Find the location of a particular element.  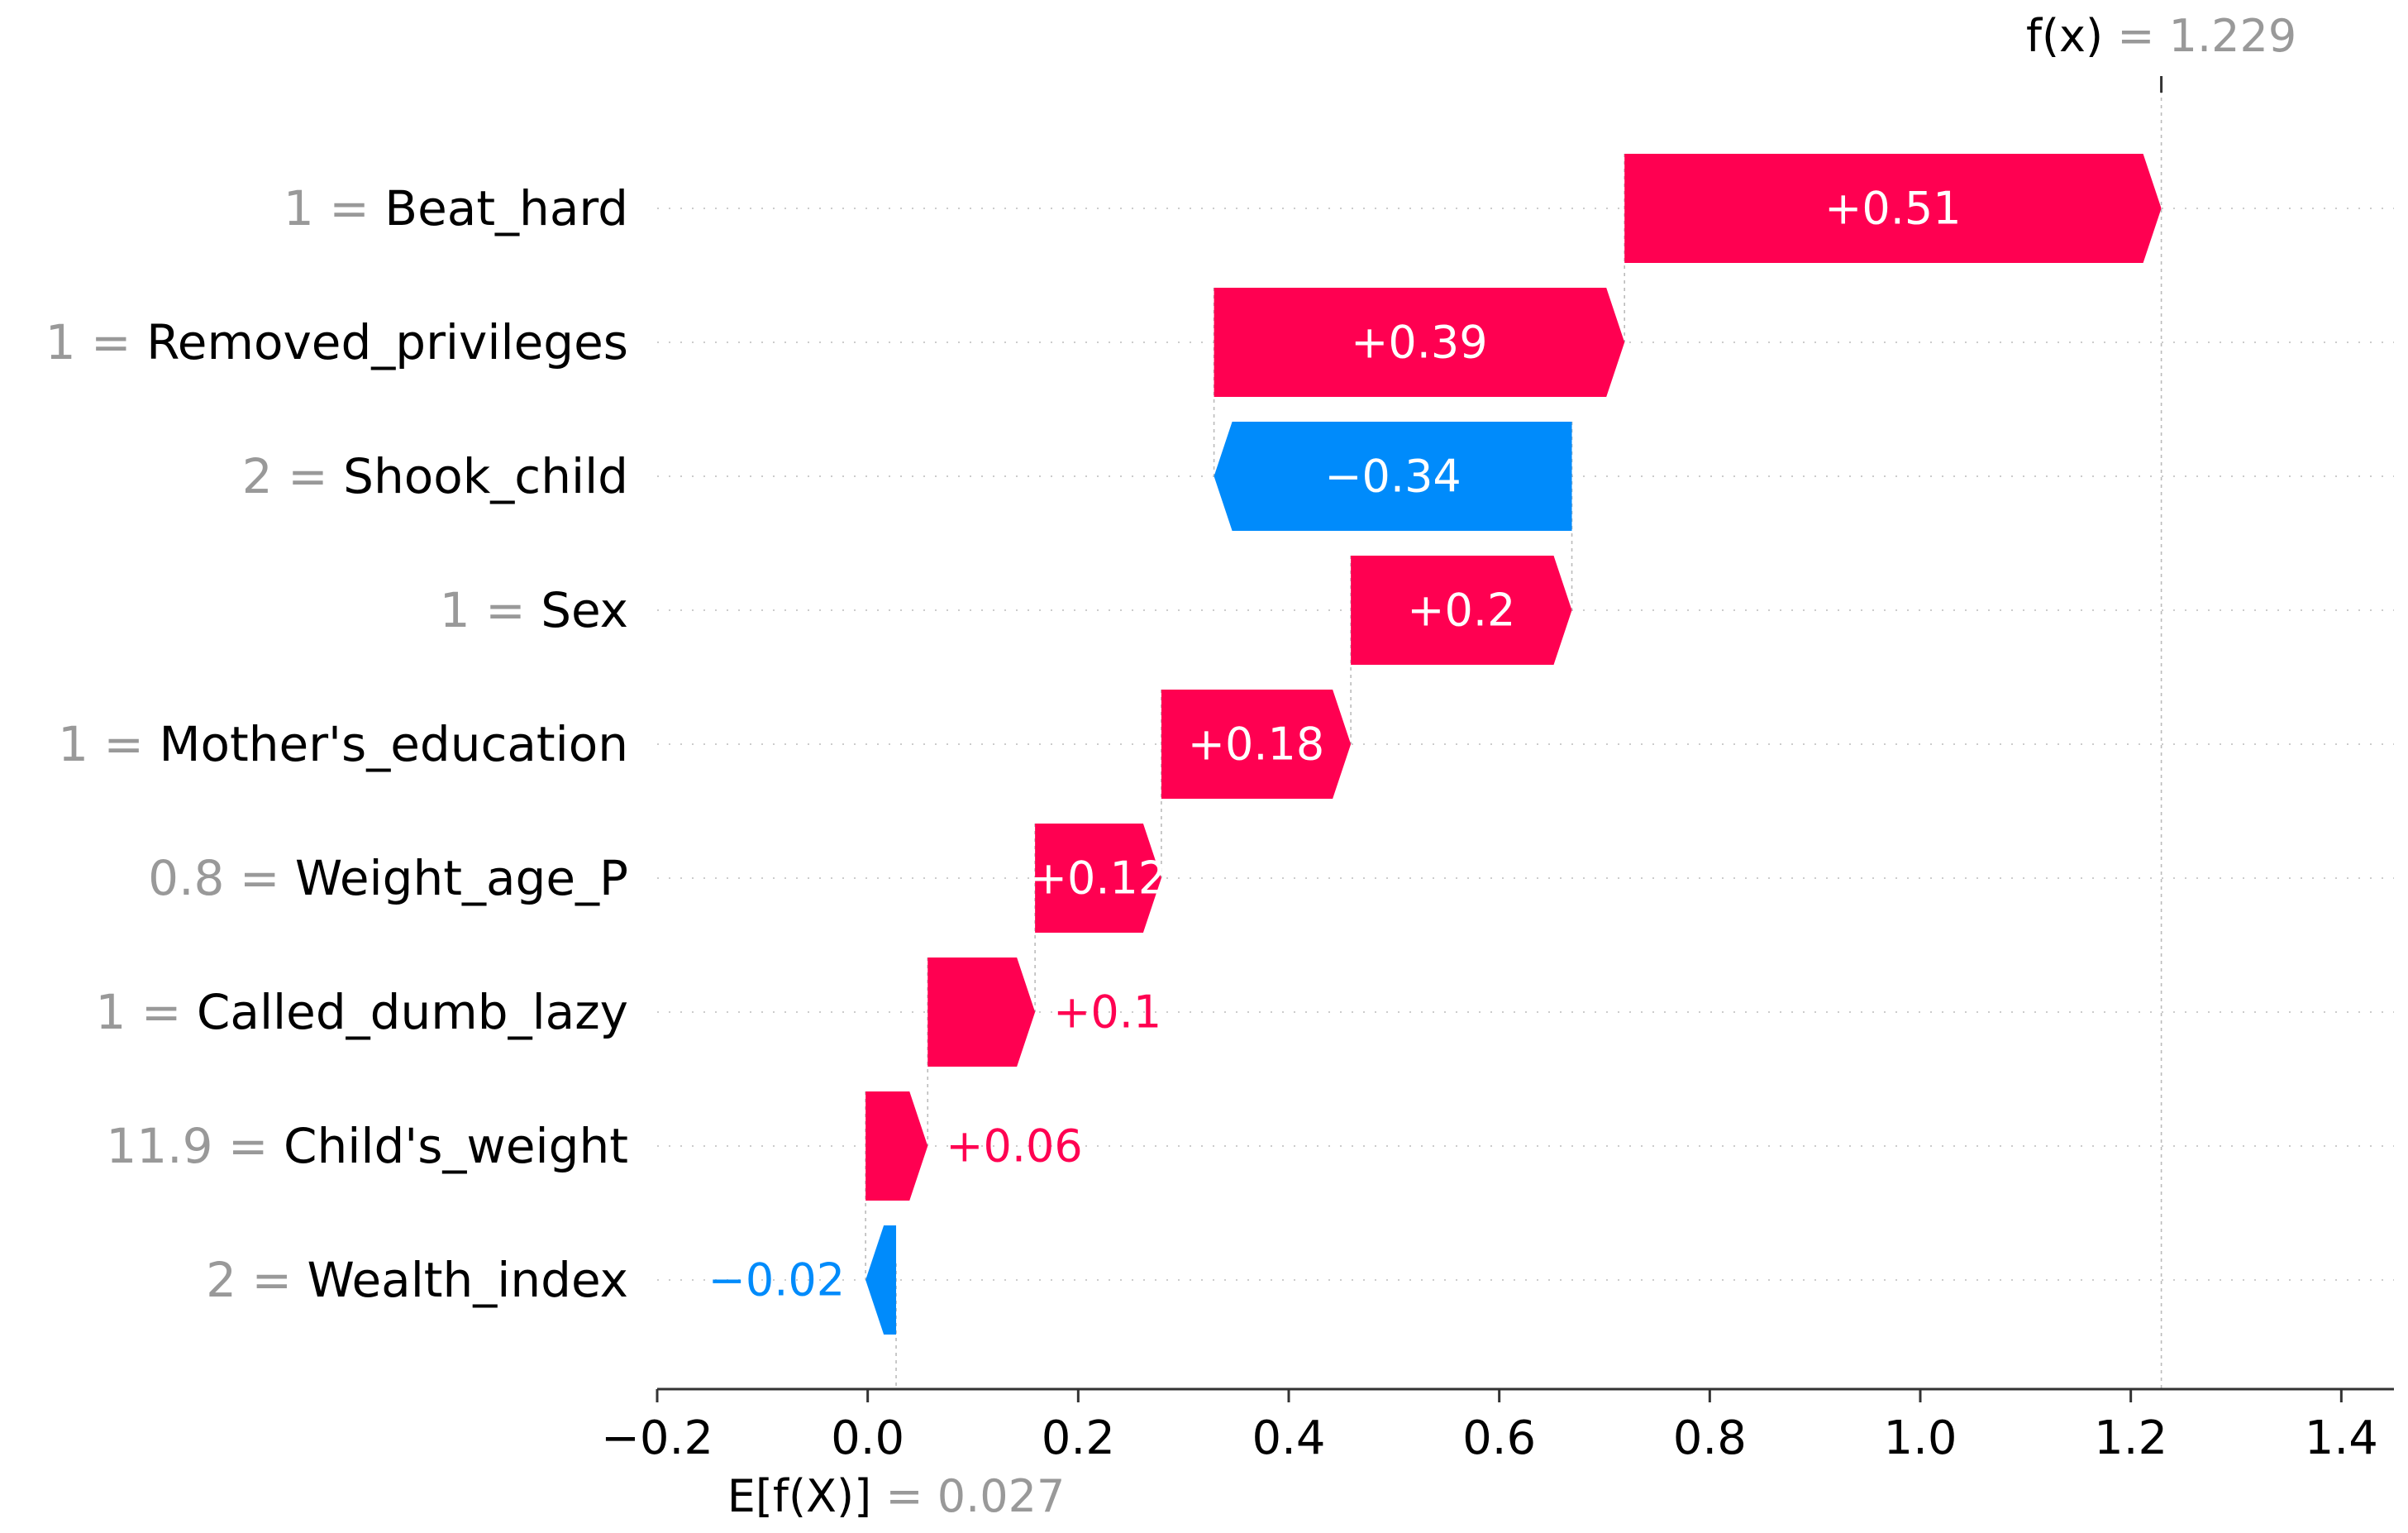

output-value-label: f(x) is located at coordinates (2064, 36).